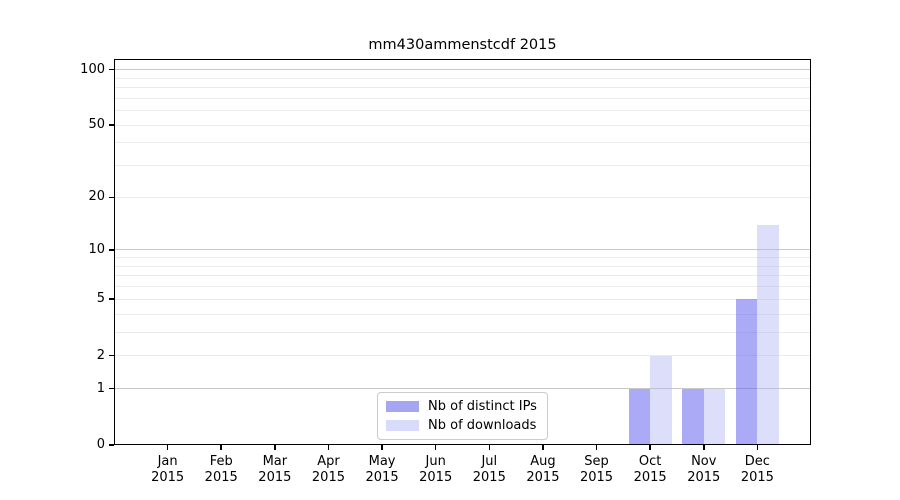  I want to click on x-tick-month: Aug, so click(543, 461).